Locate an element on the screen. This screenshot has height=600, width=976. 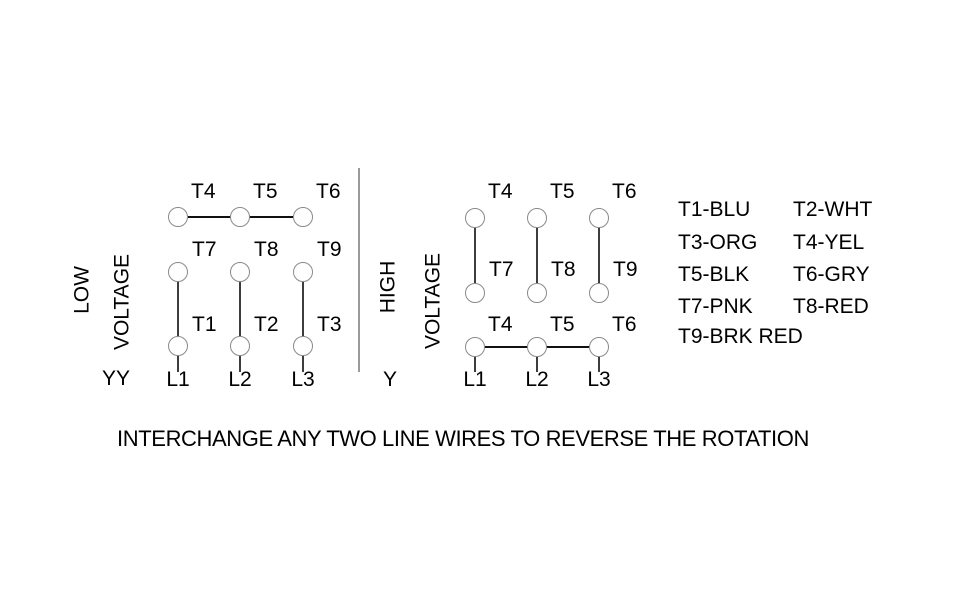
lv-terminal-label-mid-1: T7 is located at coordinates (204, 249).